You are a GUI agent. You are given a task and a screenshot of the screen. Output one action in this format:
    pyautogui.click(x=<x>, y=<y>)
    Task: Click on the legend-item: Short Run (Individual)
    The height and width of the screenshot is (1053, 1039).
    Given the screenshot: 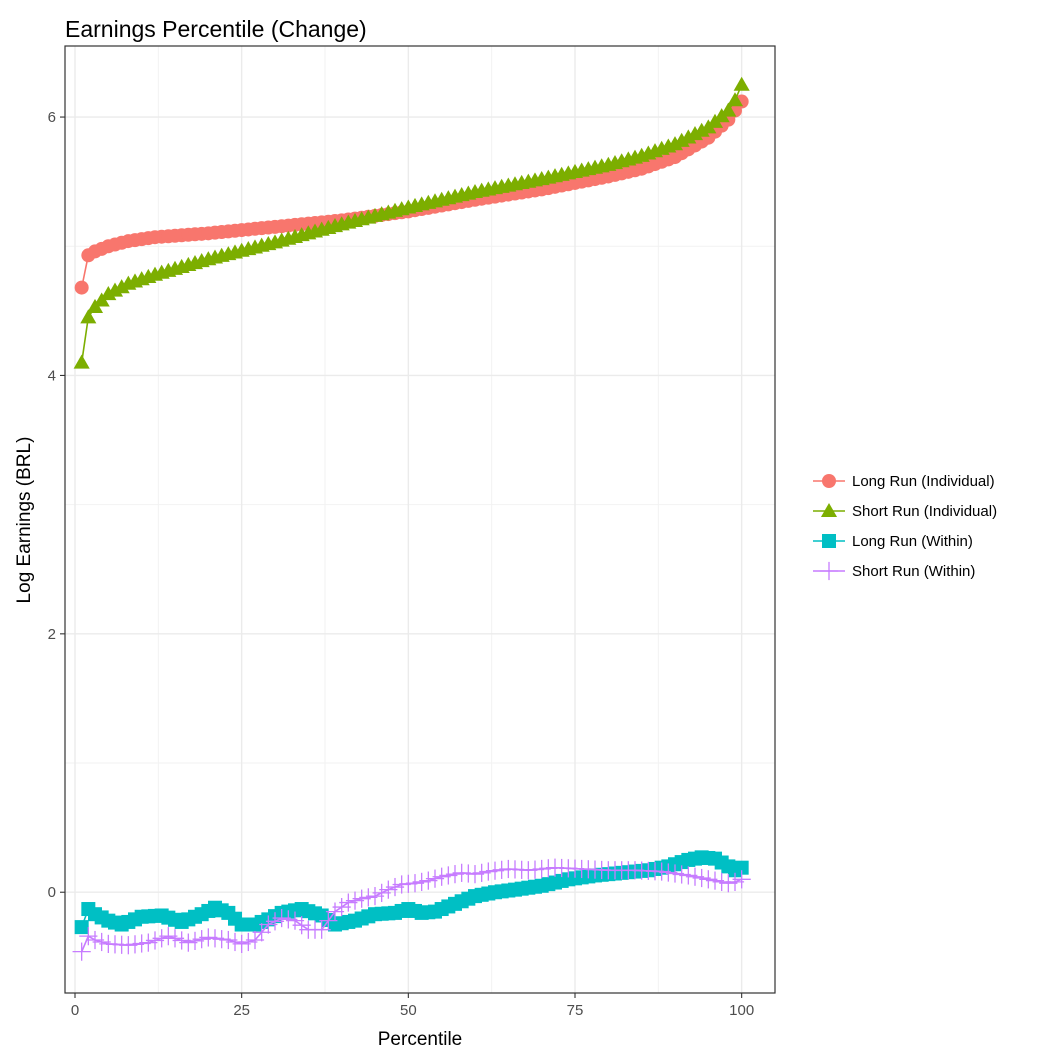 What is the action you would take?
    pyautogui.click(x=905, y=511)
    